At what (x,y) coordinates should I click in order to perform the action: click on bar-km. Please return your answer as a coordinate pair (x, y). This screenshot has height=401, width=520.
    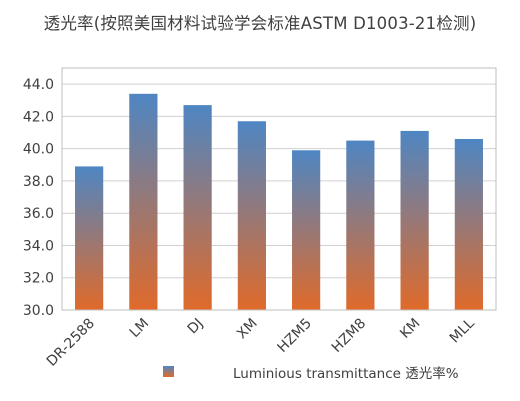
    Looking at the image, I should click on (414, 220).